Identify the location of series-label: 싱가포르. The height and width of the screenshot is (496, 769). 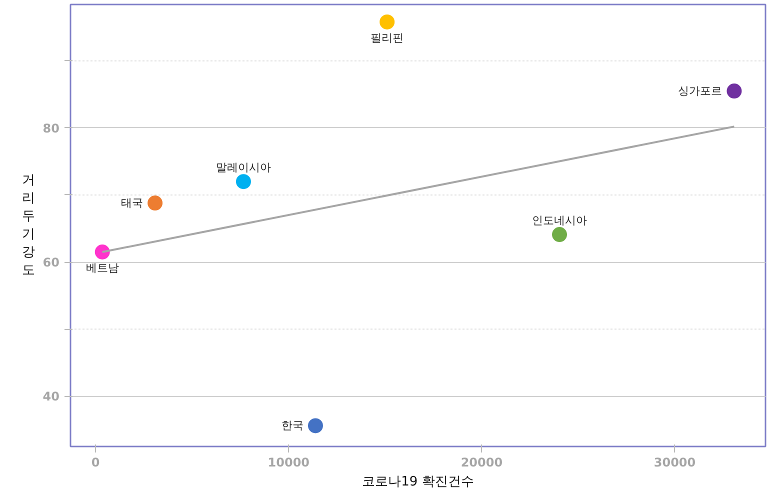
(700, 91).